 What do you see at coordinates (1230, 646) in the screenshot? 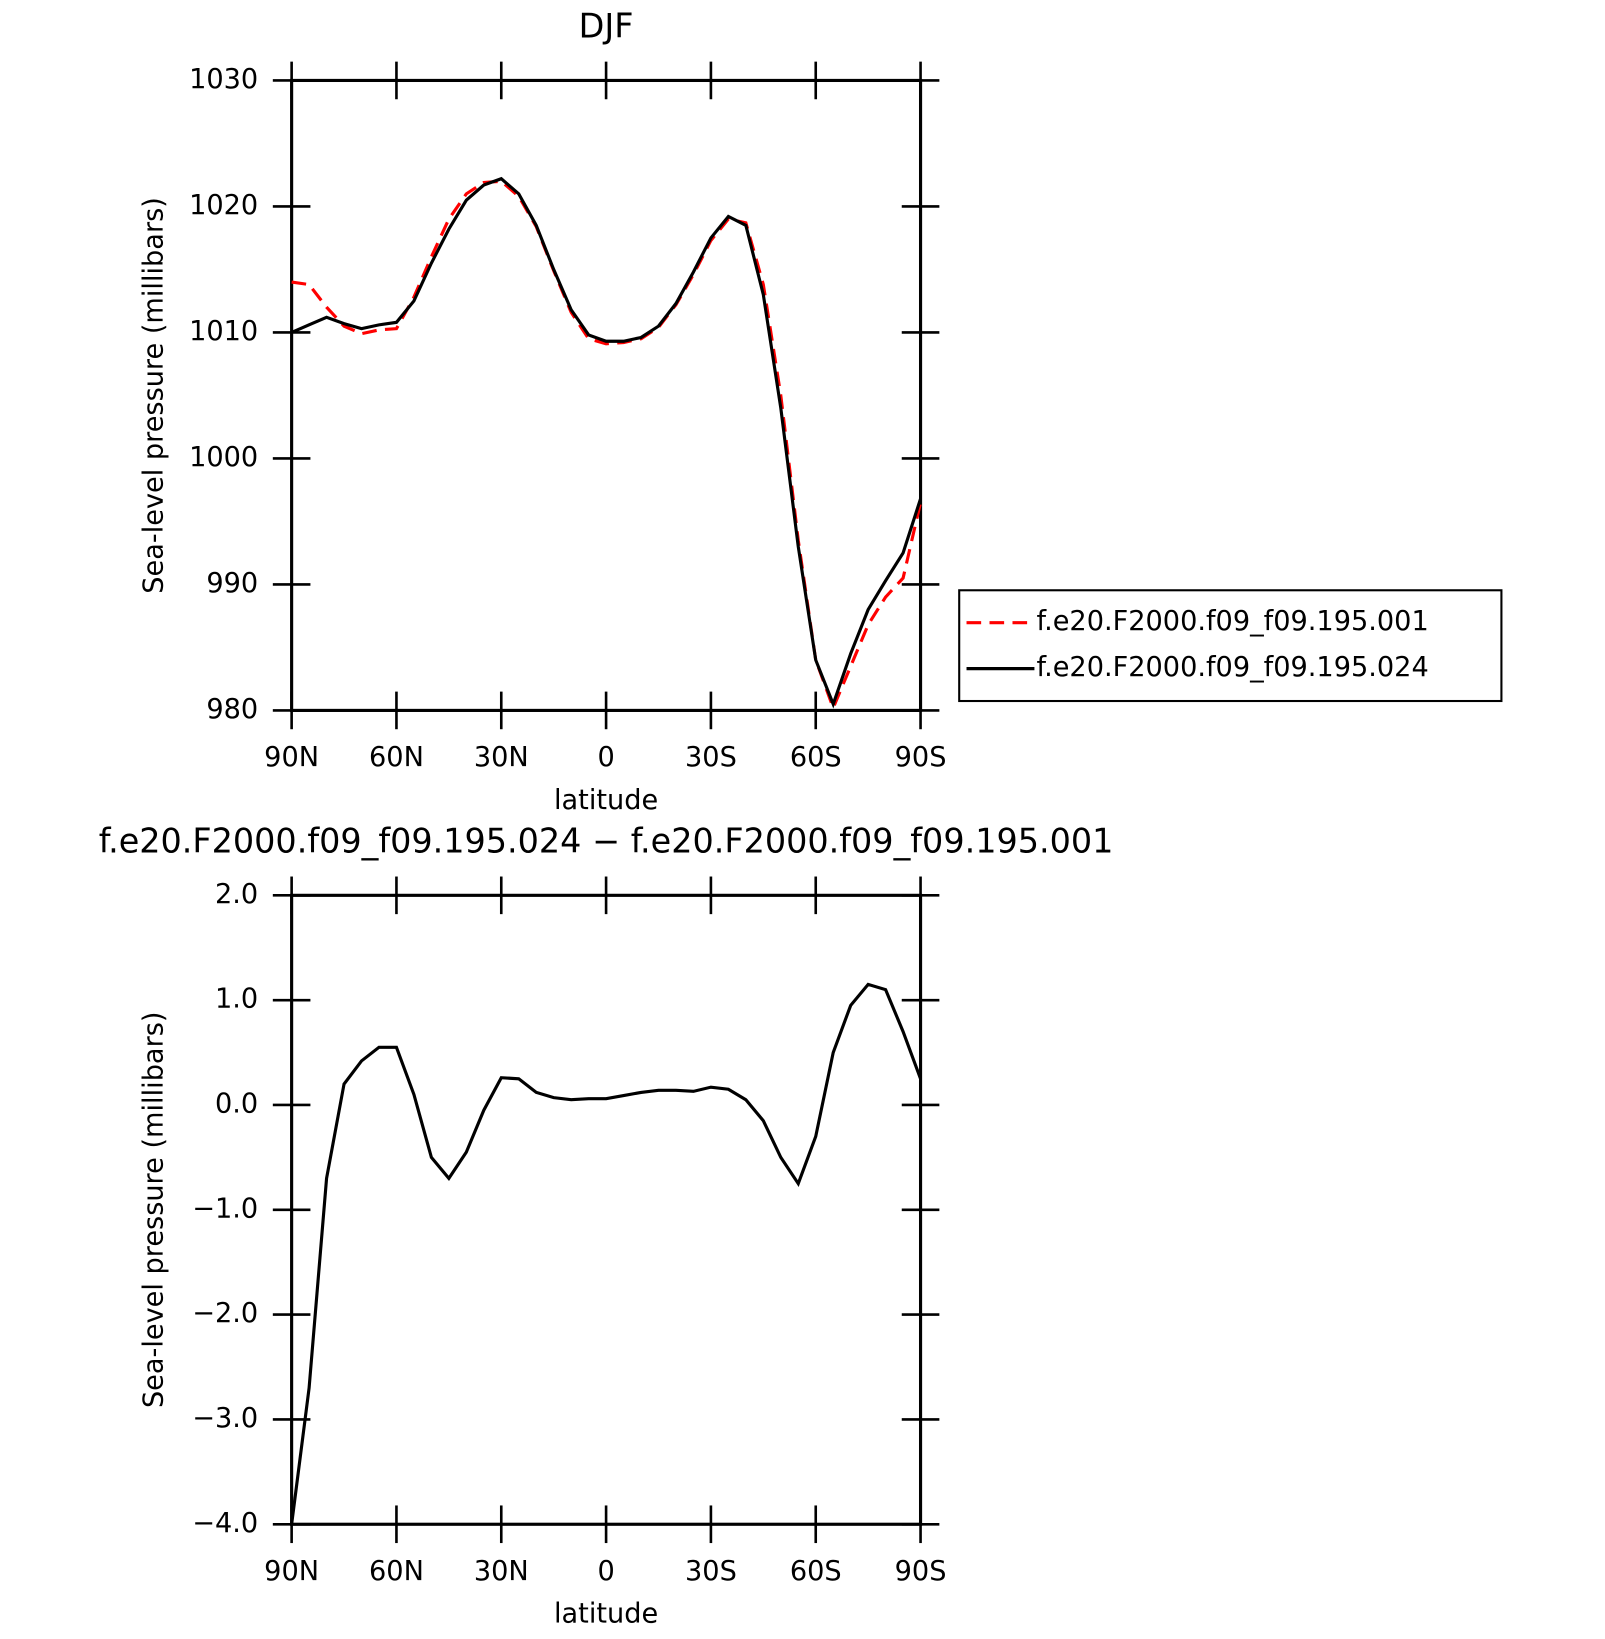
I see `legend-box` at bounding box center [1230, 646].